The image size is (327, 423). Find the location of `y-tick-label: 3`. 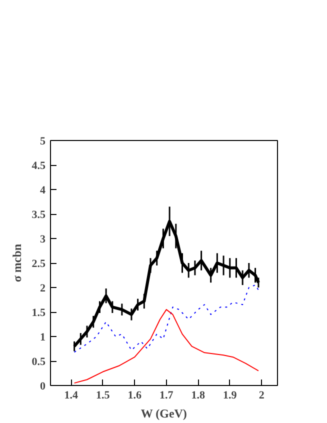

y-tick-label: 3 is located at coordinates (43, 240).